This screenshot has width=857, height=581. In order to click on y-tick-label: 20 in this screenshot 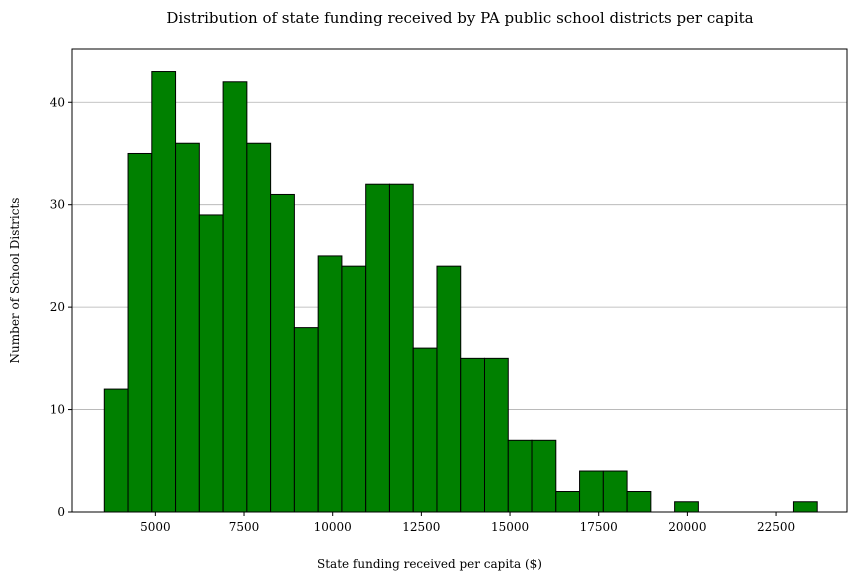, I will do `click(57, 307)`.